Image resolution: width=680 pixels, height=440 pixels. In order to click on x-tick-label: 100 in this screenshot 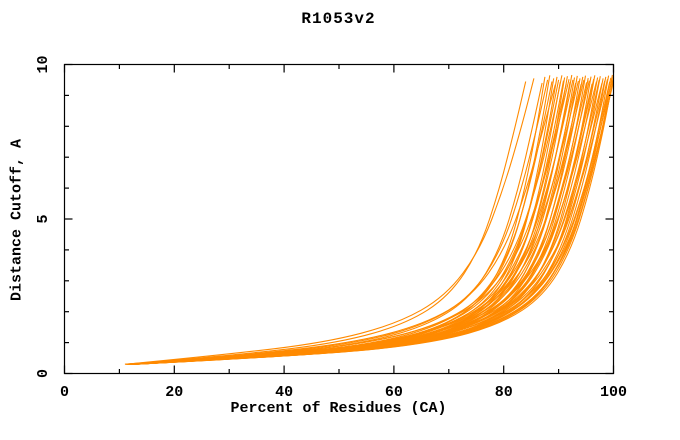, I will do `click(613, 392)`.